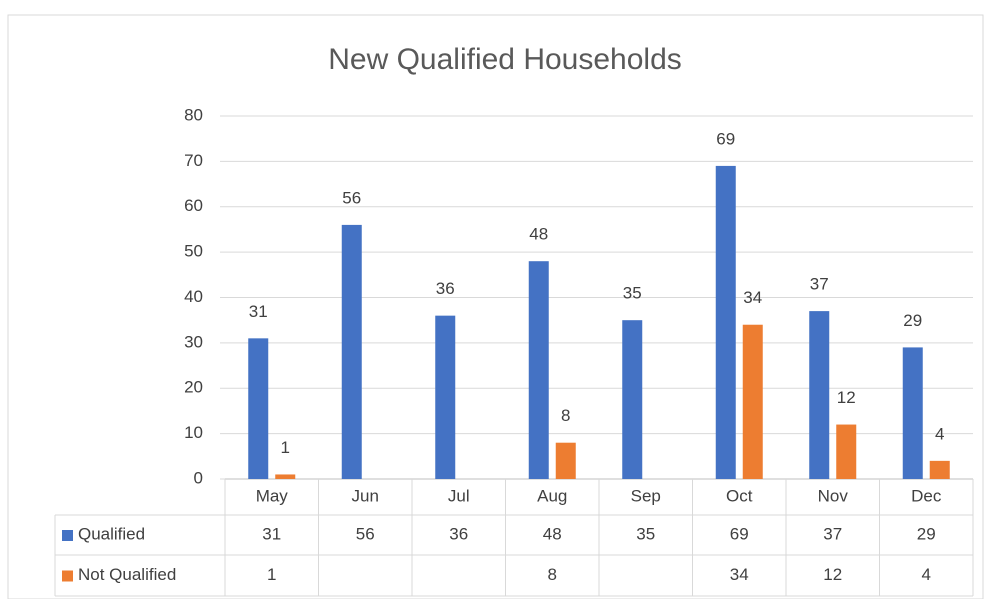 Image resolution: width=985 pixels, height=599 pixels. What do you see at coordinates (538, 234) in the screenshot?
I see `data-label: 48` at bounding box center [538, 234].